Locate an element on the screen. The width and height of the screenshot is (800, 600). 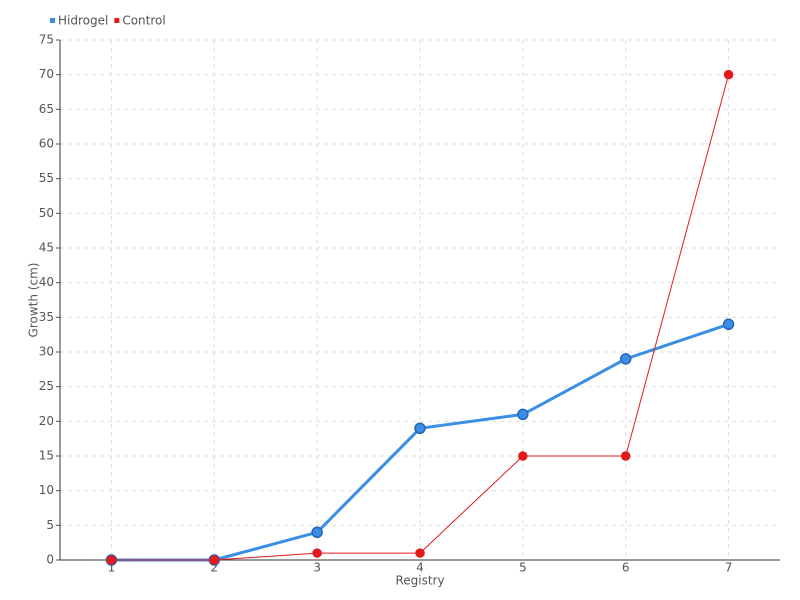
x-tick-label: 3 is located at coordinates (317, 568).